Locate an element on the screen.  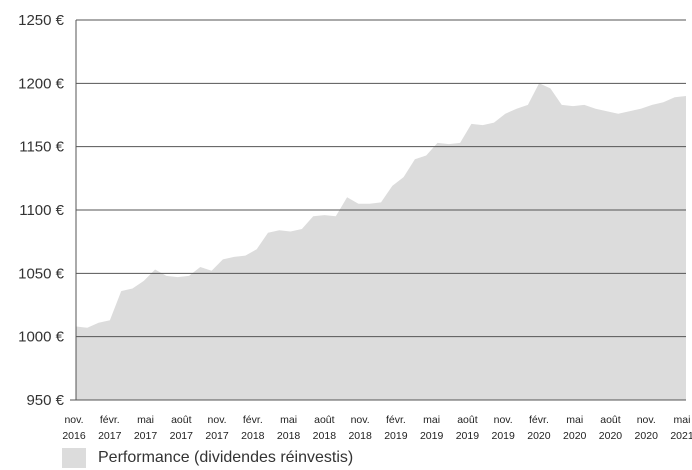
legend-label: Performance (dividendes réinvestis) is located at coordinates (226, 457).